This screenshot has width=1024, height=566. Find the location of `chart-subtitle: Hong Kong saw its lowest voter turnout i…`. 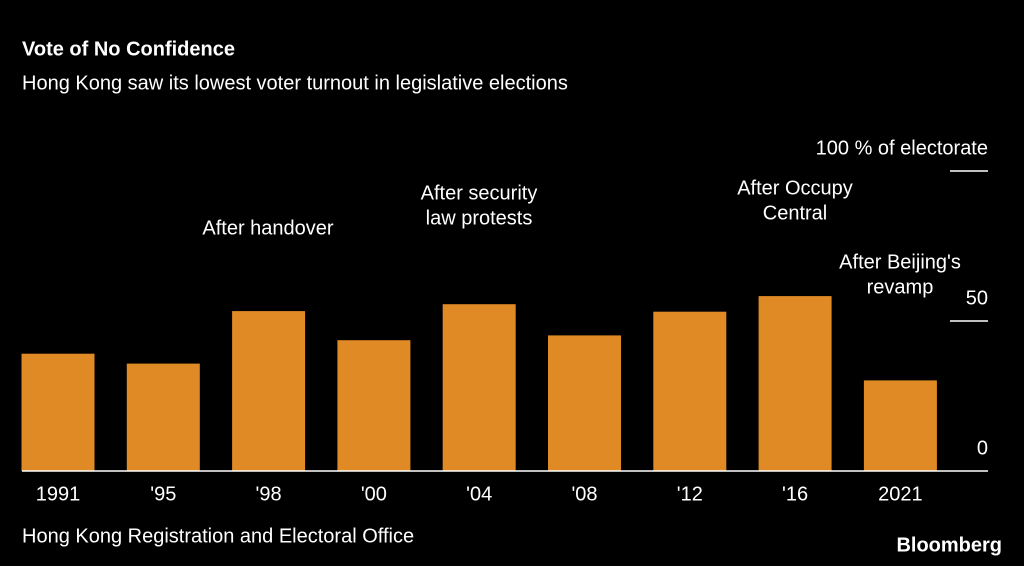

chart-subtitle: Hong Kong saw its lowest voter turnout i… is located at coordinates (295, 83).